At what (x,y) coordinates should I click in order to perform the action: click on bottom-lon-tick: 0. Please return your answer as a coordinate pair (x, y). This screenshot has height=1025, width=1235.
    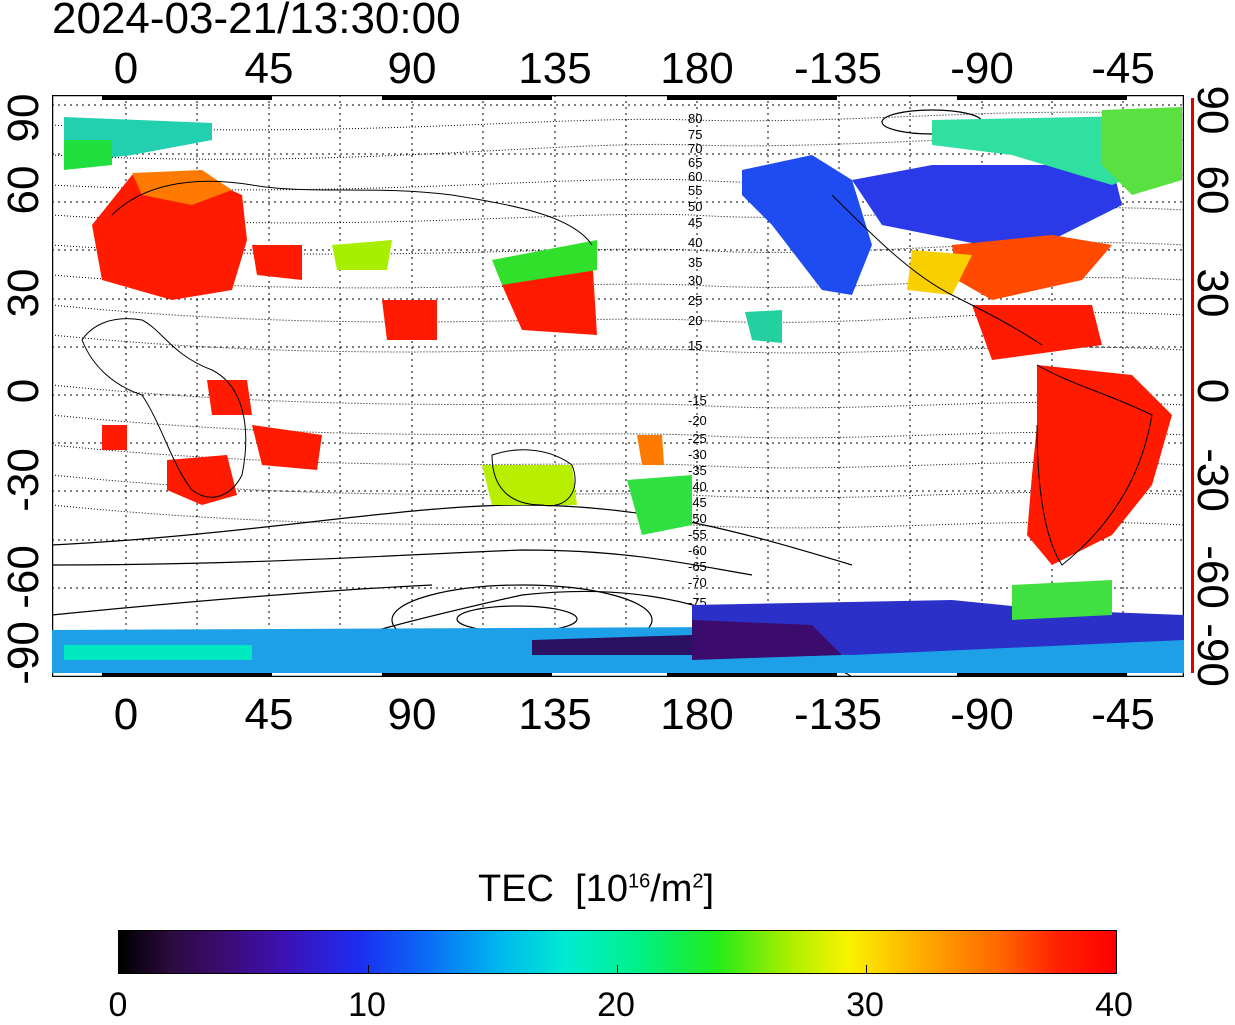
    Looking at the image, I should click on (126, 714).